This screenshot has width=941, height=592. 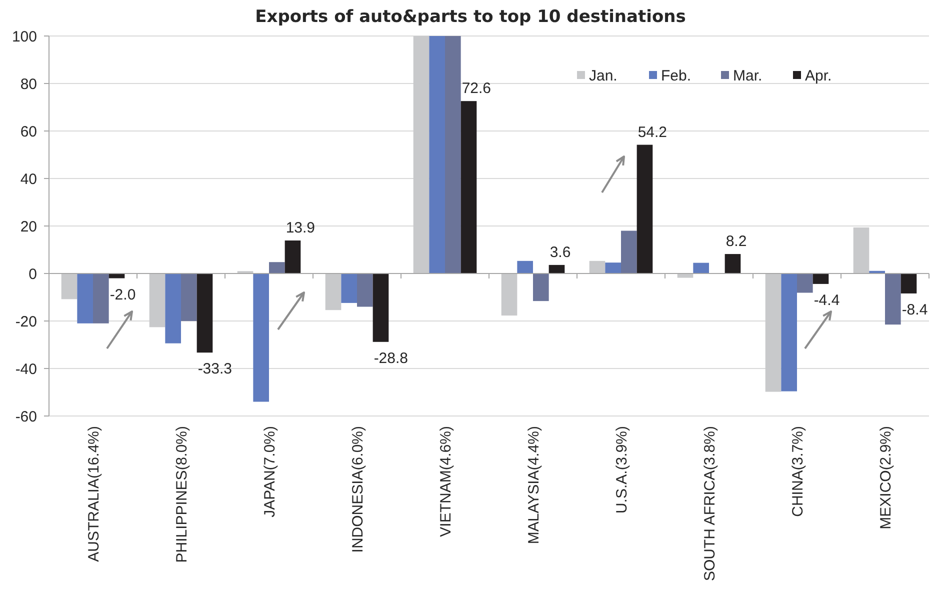 I want to click on x-tick-label: MALAYSIA(4.4%), so click(x=533, y=485).